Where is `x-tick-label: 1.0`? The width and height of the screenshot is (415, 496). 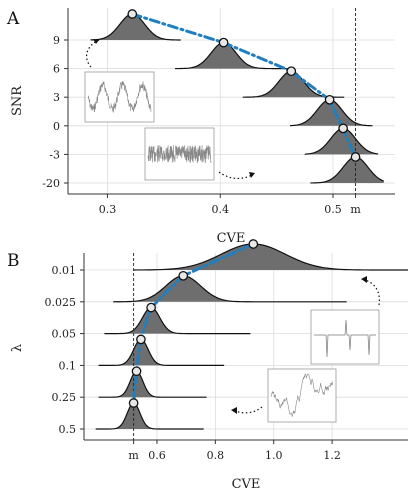
x-tick-label: 1.0 is located at coordinates (274, 455).